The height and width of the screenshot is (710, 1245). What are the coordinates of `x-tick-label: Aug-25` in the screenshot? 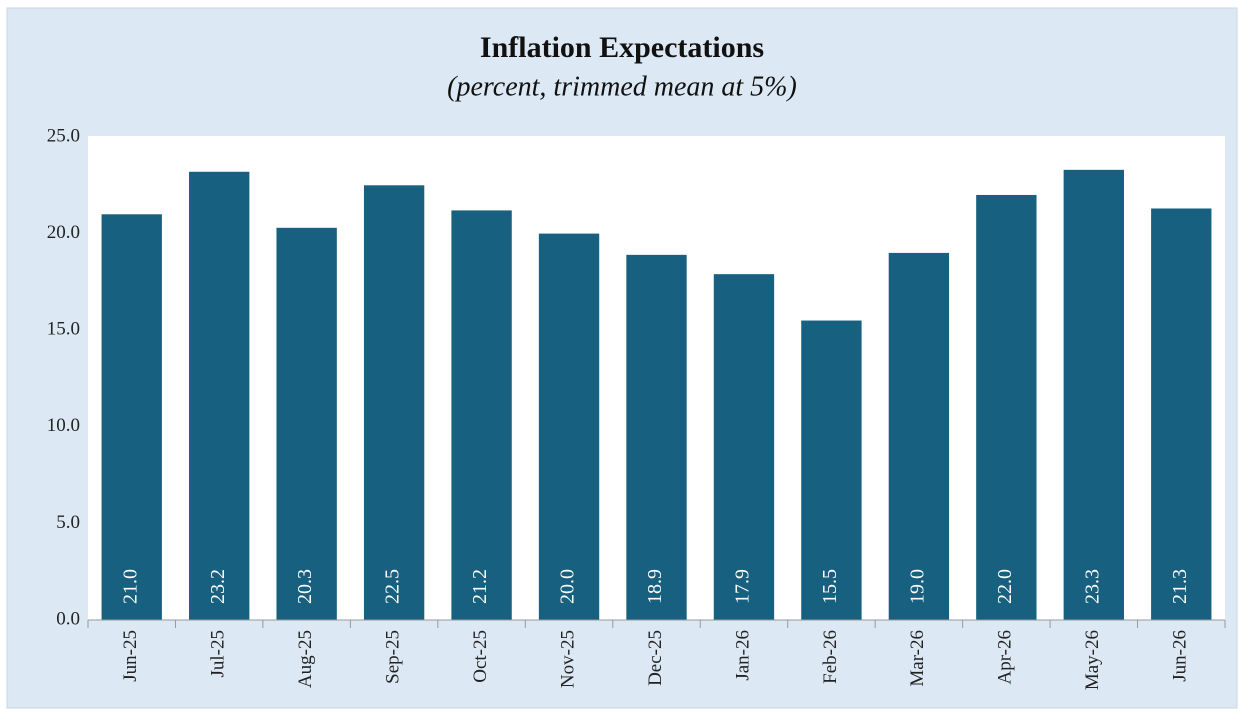 It's located at (305, 659).